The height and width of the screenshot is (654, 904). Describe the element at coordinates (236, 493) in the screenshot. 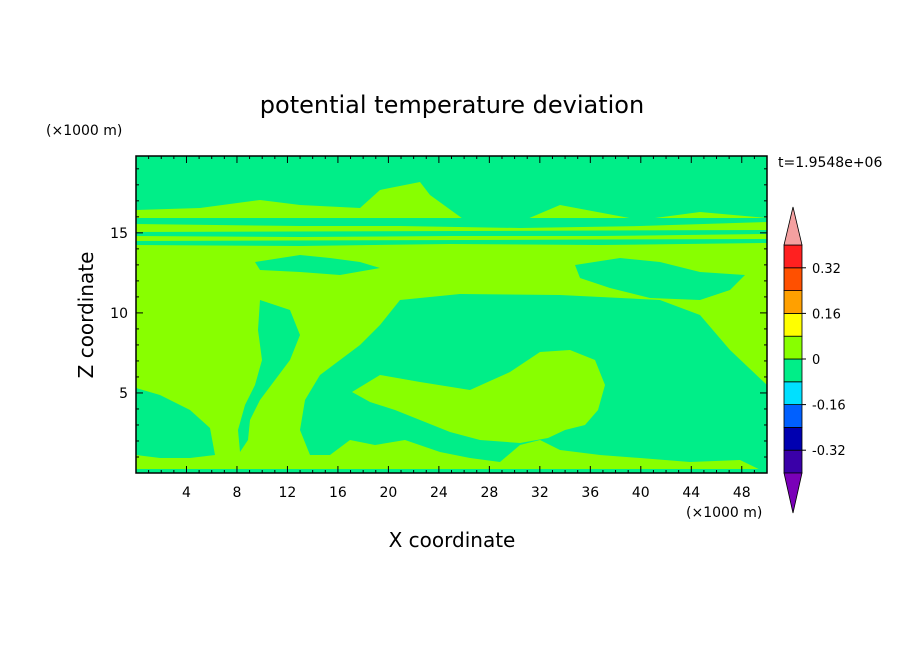

I see `x-tick-label: 8` at that location.